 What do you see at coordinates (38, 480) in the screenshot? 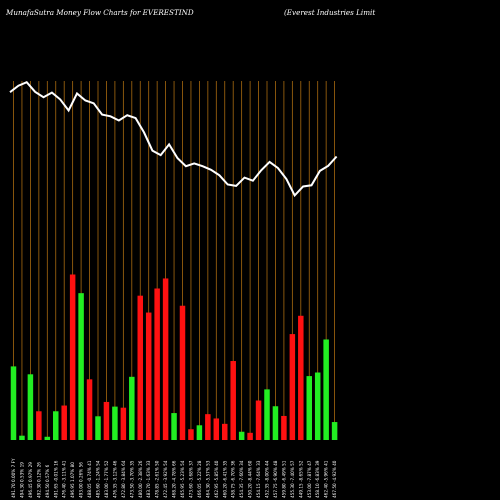
I see `x-tick-label: 492.30 0.12% 26` at bounding box center [38, 480].